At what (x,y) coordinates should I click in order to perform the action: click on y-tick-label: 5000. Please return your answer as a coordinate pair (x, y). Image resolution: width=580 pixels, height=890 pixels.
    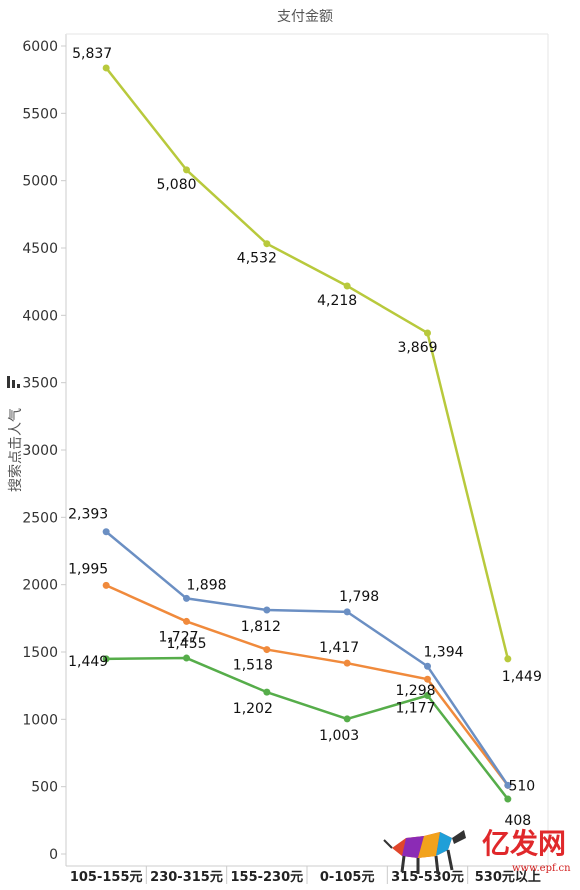
    Looking at the image, I should click on (40, 182).